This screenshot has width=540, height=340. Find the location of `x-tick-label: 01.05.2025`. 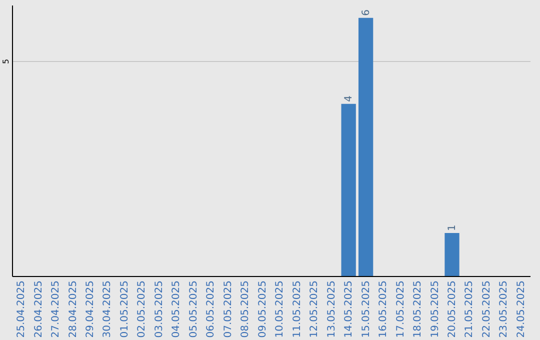

x-tick-label: 01.05.2025 is located at coordinates (124, 309).